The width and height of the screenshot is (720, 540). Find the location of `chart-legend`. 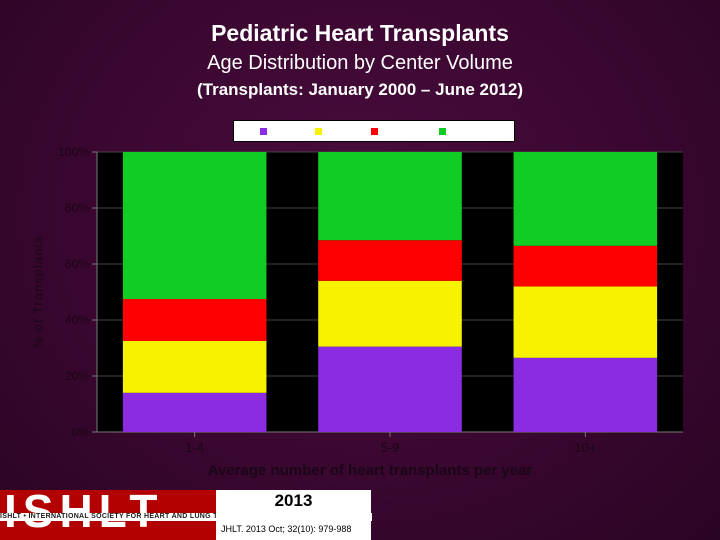

chart-legend is located at coordinates (374, 131).